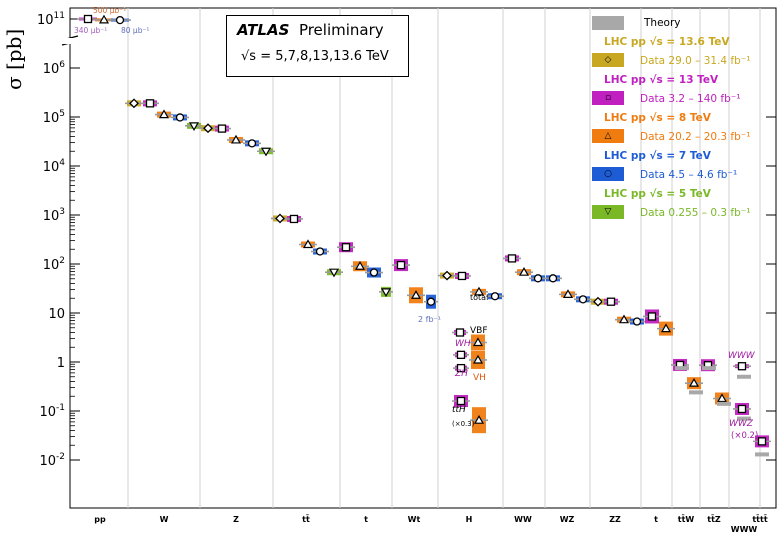 Image resolution: width=778 pixels, height=534 pixels. What do you see at coordinates (657, 156) in the screenshot?
I see `legend-head: LHC pp √s = 7 TeV` at bounding box center [657, 156].